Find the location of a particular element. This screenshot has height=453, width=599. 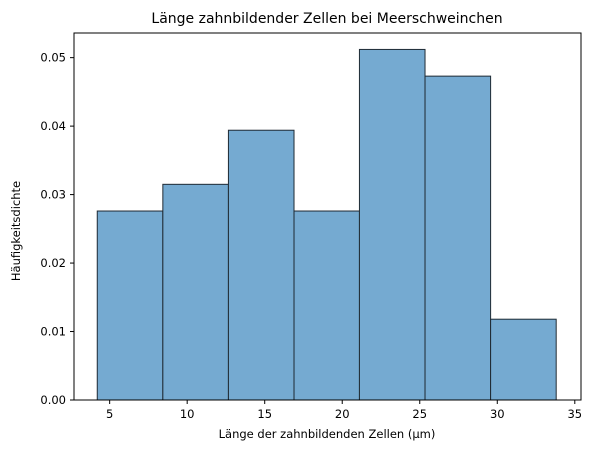

x-axis-label: Länge der zahnbildenden Zellen (µm) is located at coordinates (327, 434).